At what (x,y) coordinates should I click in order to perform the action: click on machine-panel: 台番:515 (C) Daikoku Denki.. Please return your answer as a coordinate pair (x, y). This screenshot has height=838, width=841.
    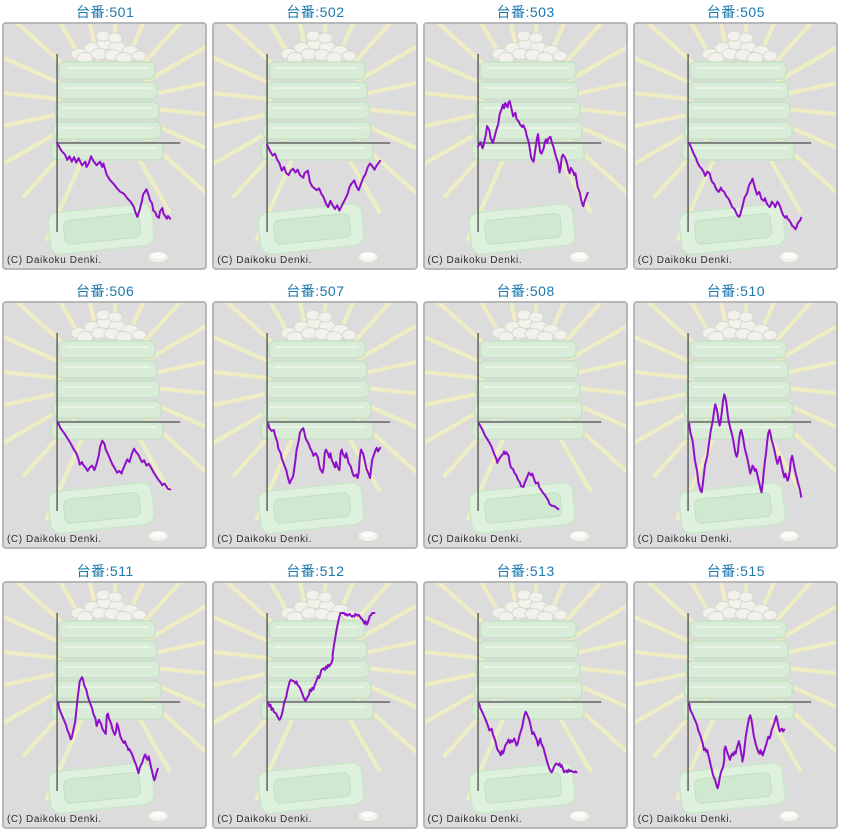
    Looking at the image, I should click on (736, 698).